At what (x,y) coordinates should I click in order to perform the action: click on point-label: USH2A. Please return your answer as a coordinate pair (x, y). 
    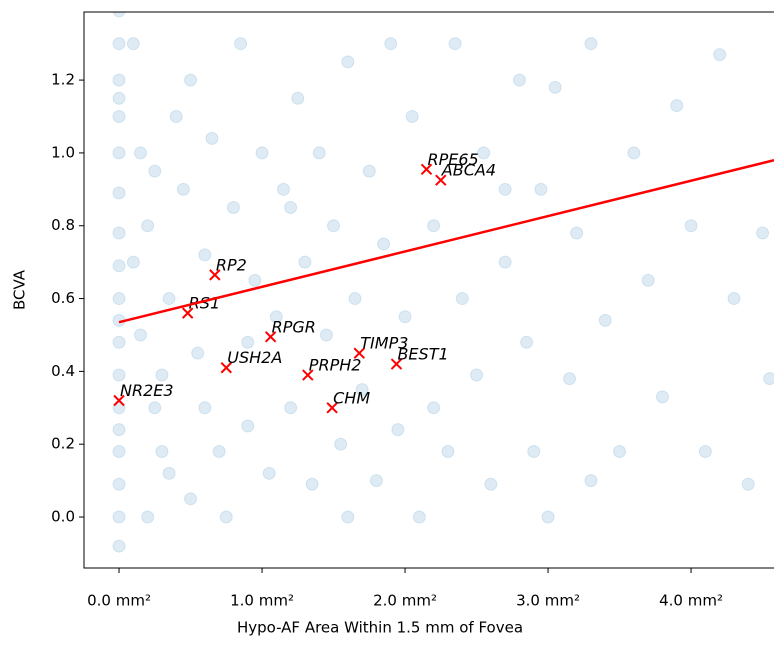
    Looking at the image, I should click on (254, 357).